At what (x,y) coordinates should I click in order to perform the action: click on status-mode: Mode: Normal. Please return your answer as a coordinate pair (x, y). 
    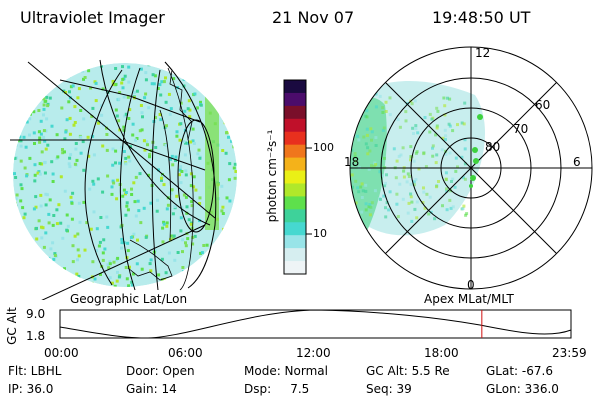
    Looking at the image, I should click on (286, 371).